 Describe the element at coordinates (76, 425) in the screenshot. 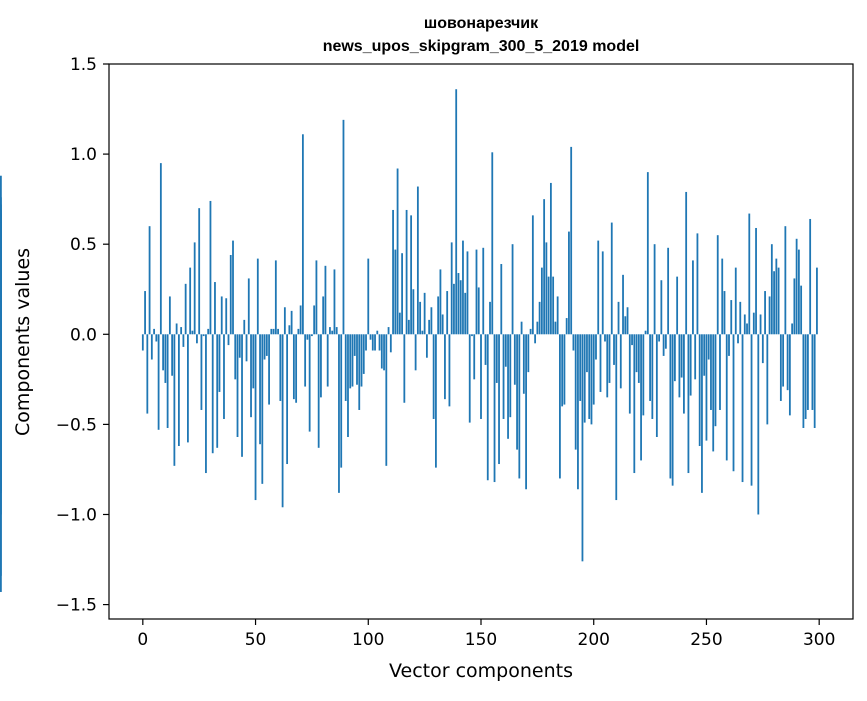

I see `y-tick-label: −0.5` at that location.